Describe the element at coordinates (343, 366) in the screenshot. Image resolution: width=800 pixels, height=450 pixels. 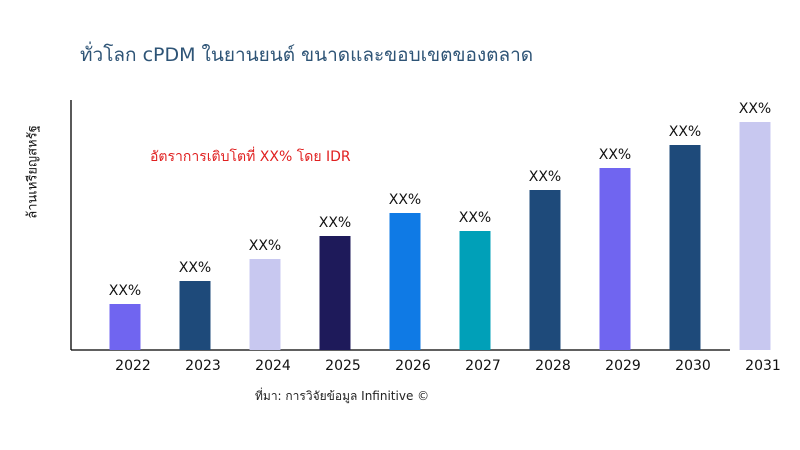
I see `x-tick-label-2025: 2025` at that location.